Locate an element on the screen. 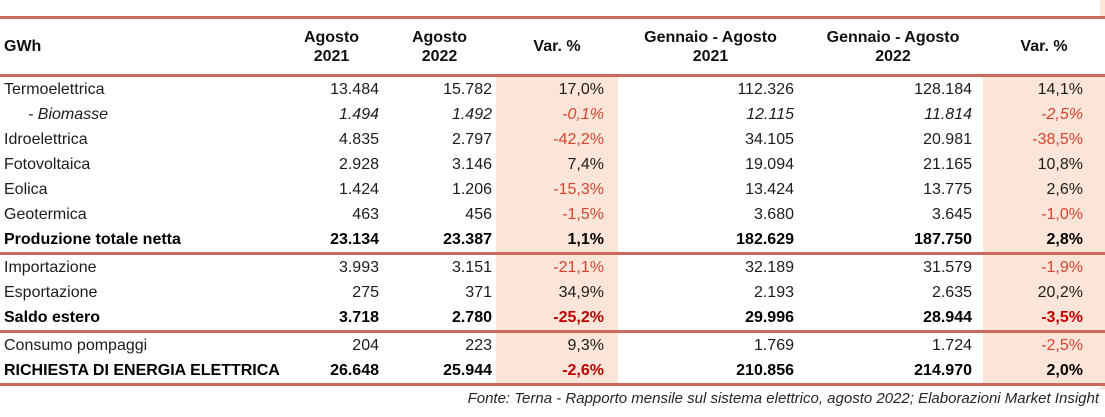 Image resolution: width=1105 pixels, height=417 pixels. cell-value: 25.944 is located at coordinates (439, 372).